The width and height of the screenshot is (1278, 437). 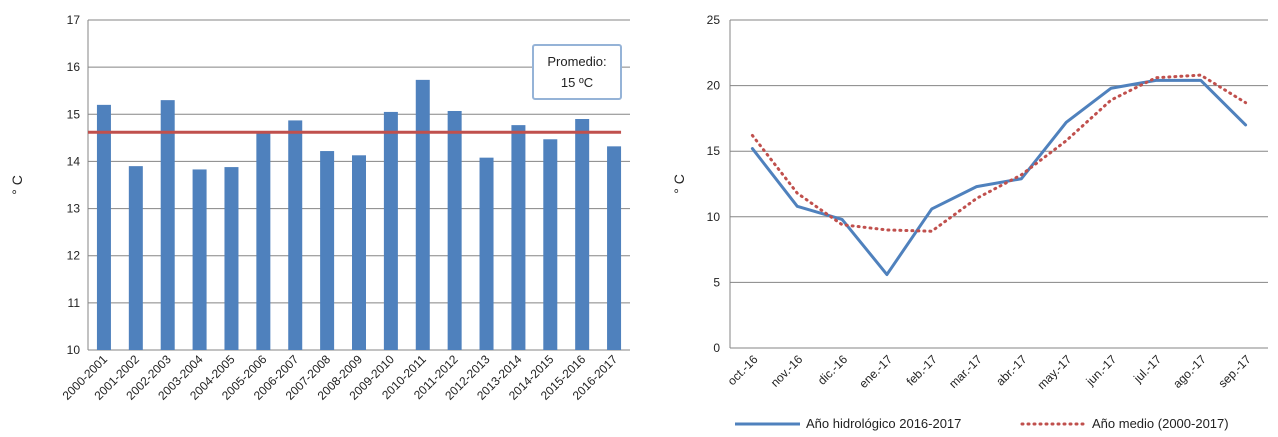 I want to click on y-tick-label: 13, so click(x=74, y=209).